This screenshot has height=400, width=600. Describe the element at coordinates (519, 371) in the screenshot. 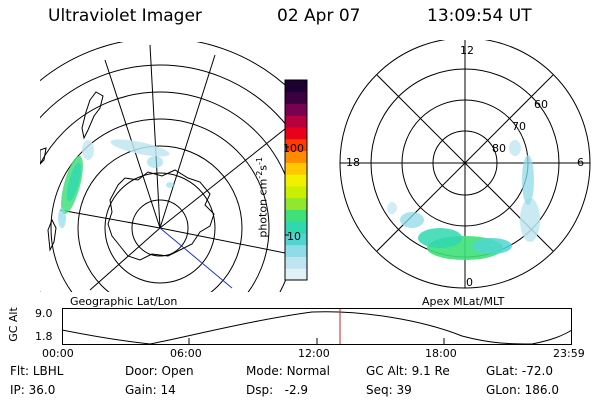

I see `glat-field: GLat: -72.0` at that location.